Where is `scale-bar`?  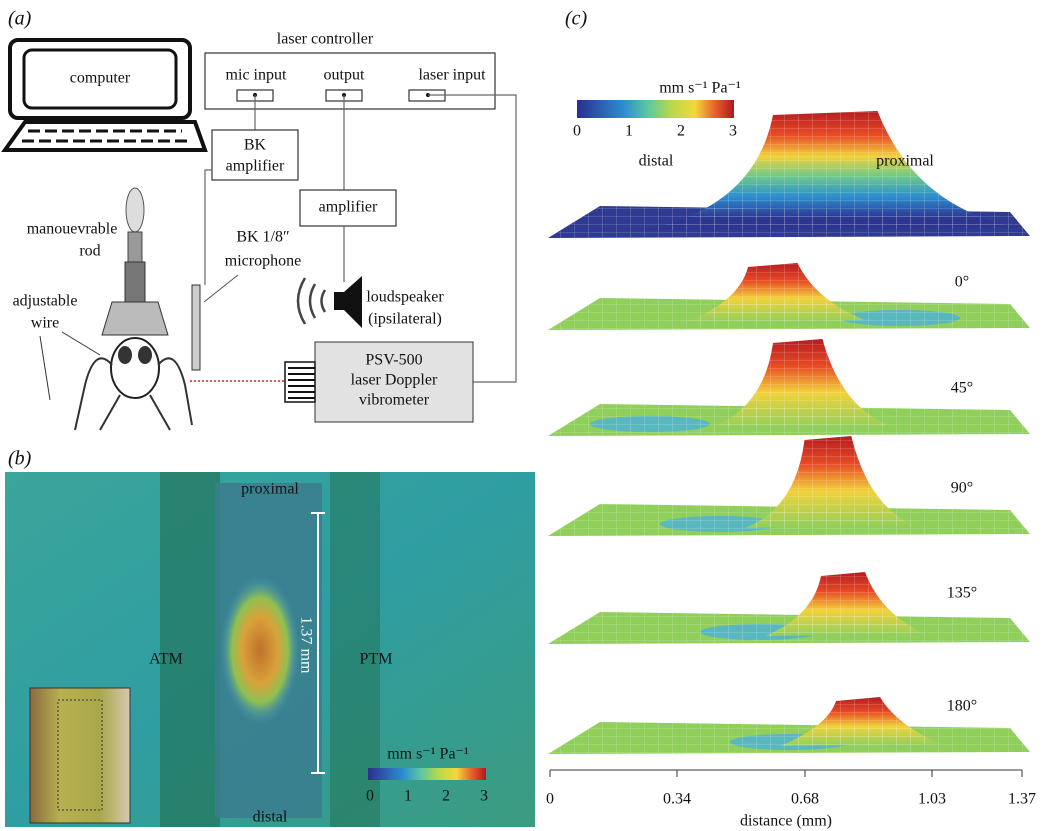
scale-bar is located at coordinates (318, 643).